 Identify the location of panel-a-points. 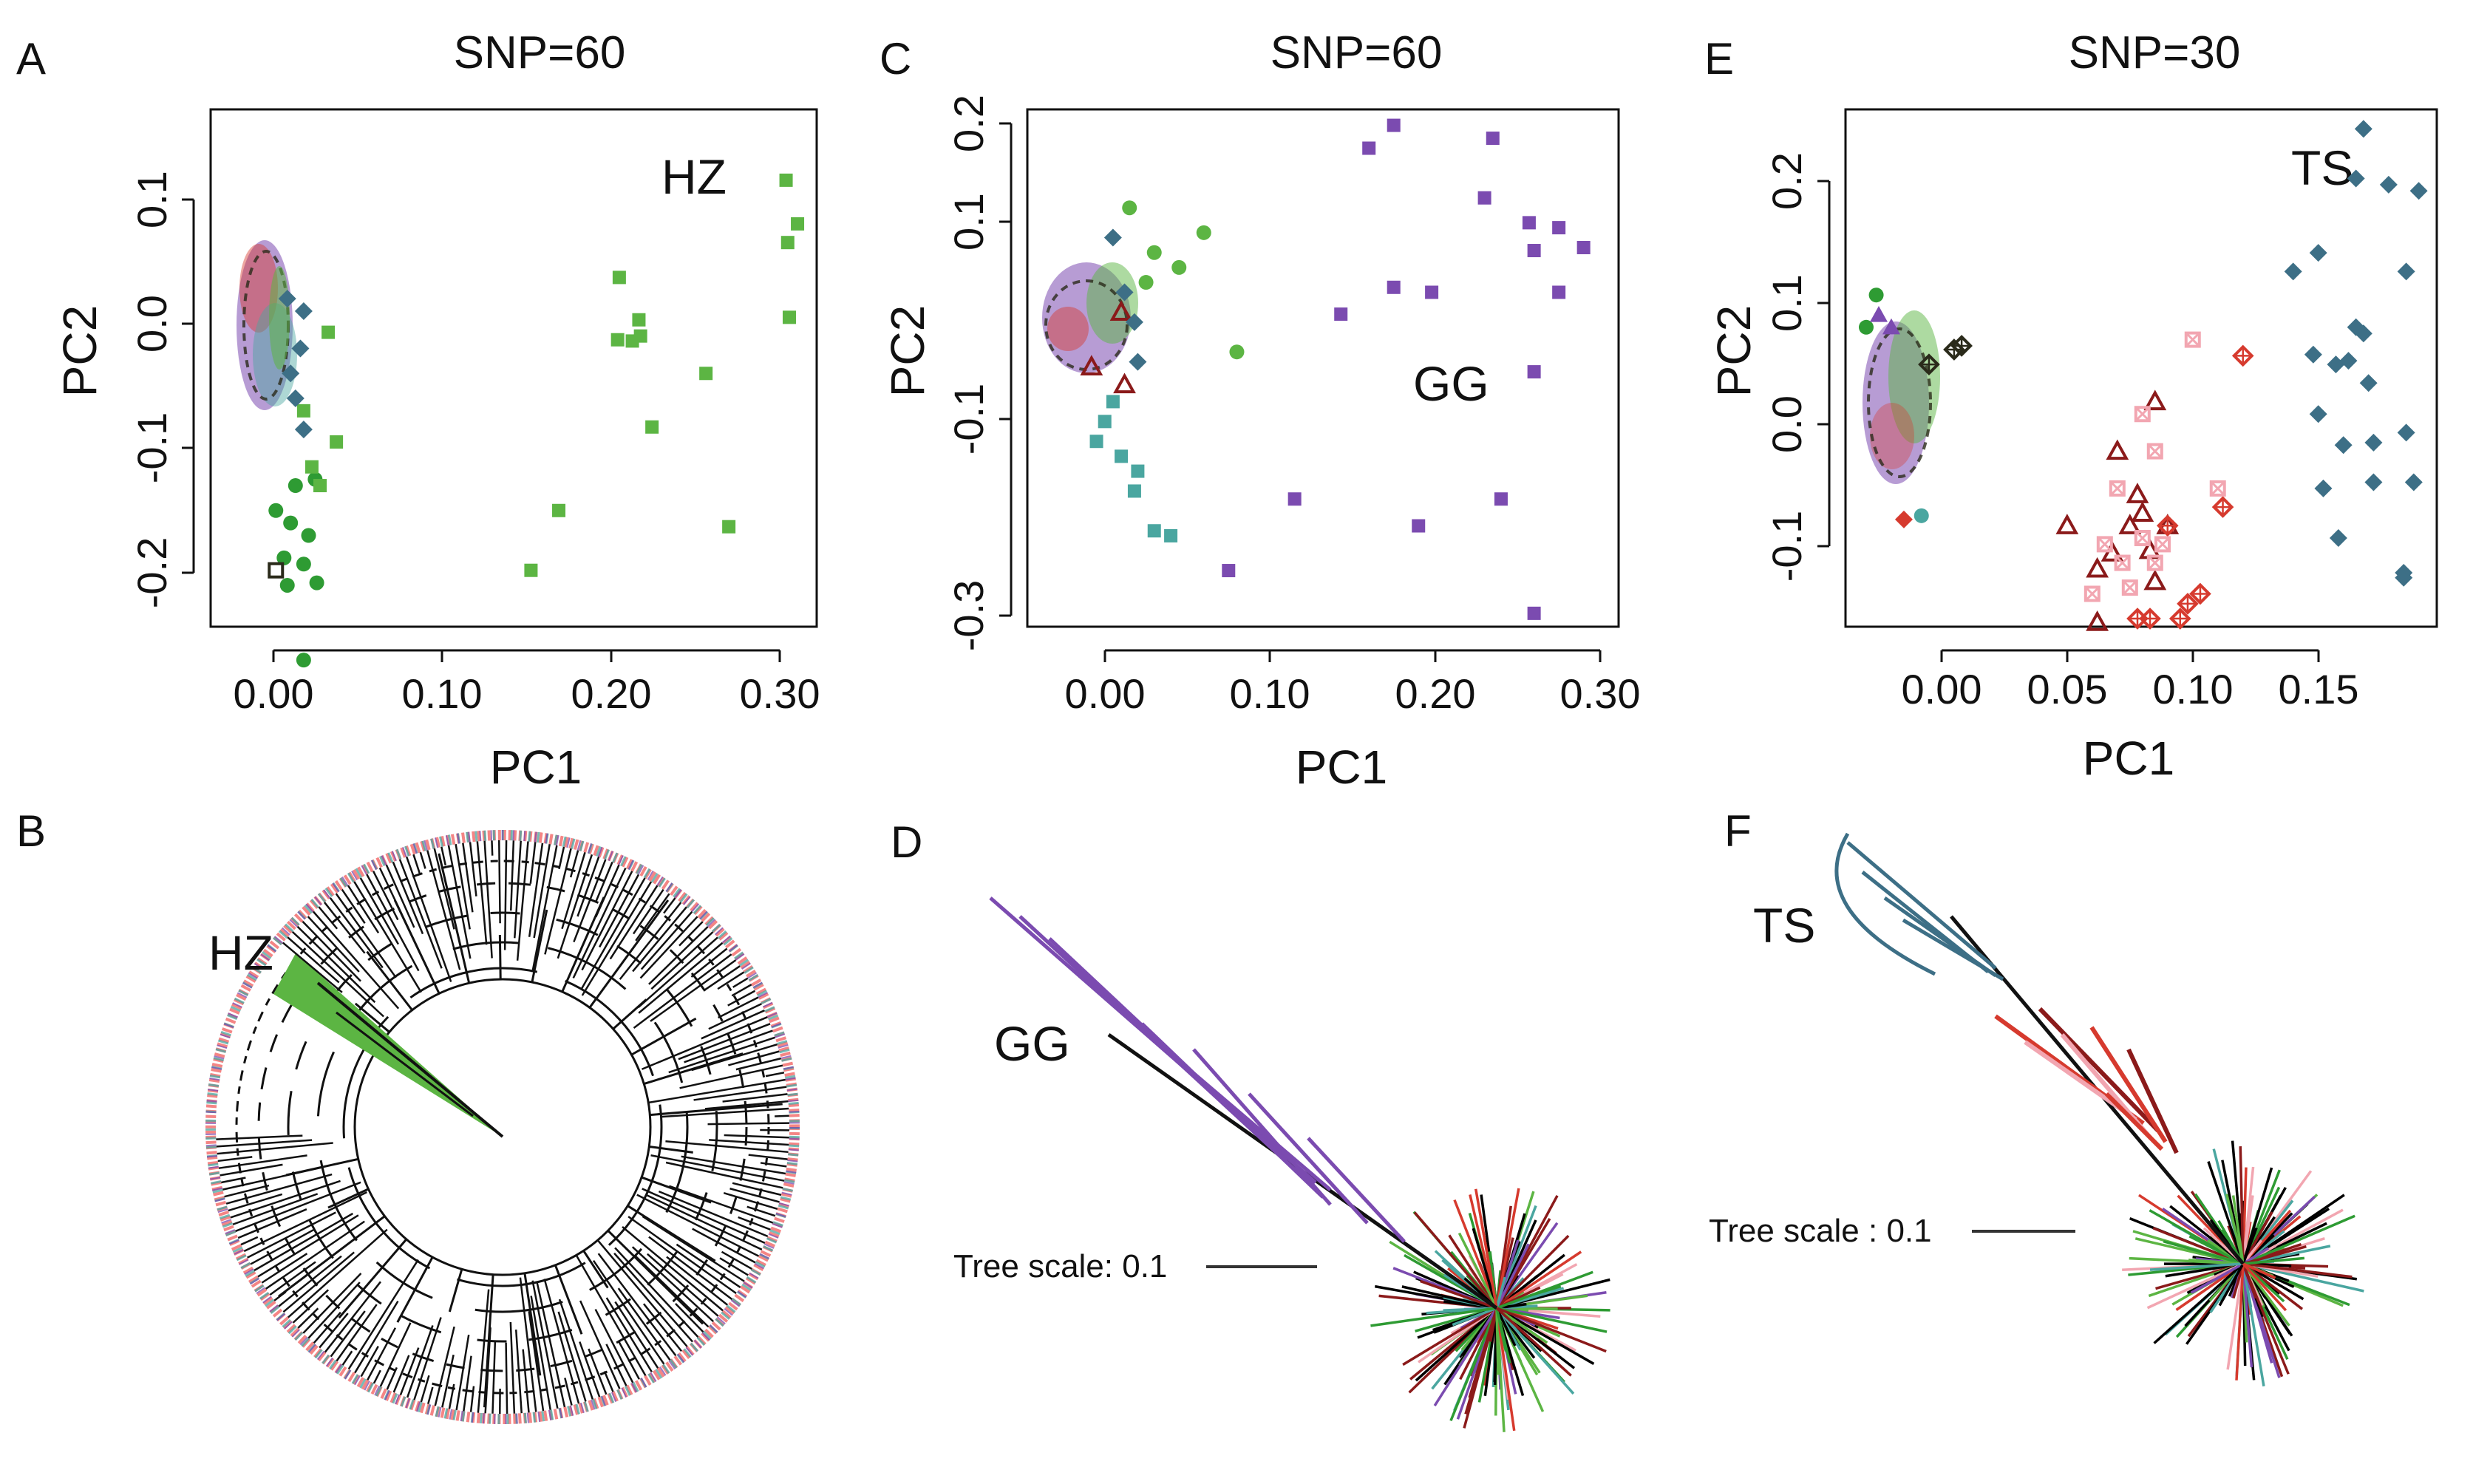
(536, 421).